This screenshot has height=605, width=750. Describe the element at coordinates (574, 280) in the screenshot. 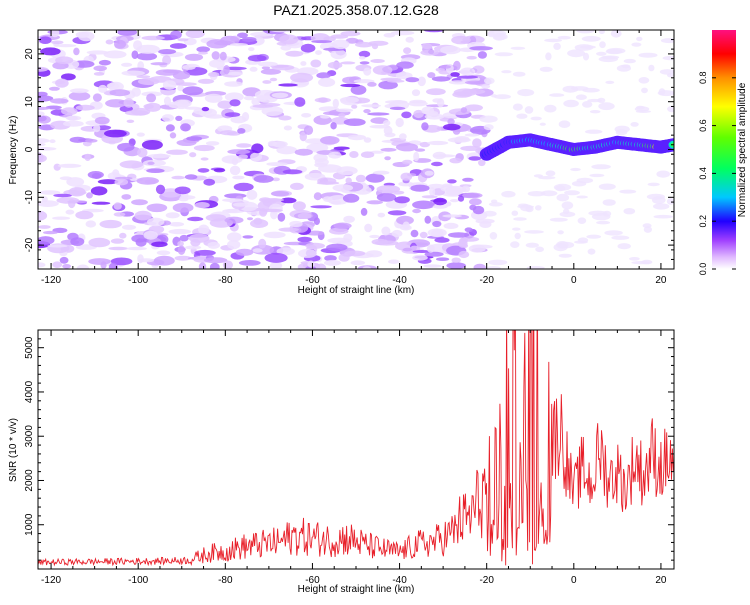

I see `x-tick-label: 0` at that location.